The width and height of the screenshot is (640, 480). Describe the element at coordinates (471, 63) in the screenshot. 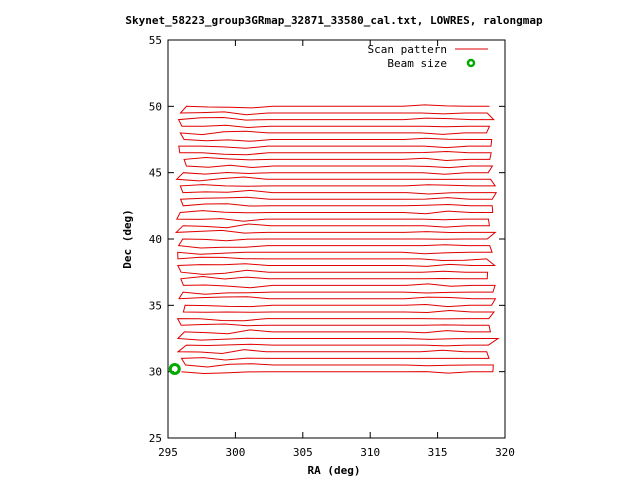

I see `legend-swatch-beam-size` at that location.